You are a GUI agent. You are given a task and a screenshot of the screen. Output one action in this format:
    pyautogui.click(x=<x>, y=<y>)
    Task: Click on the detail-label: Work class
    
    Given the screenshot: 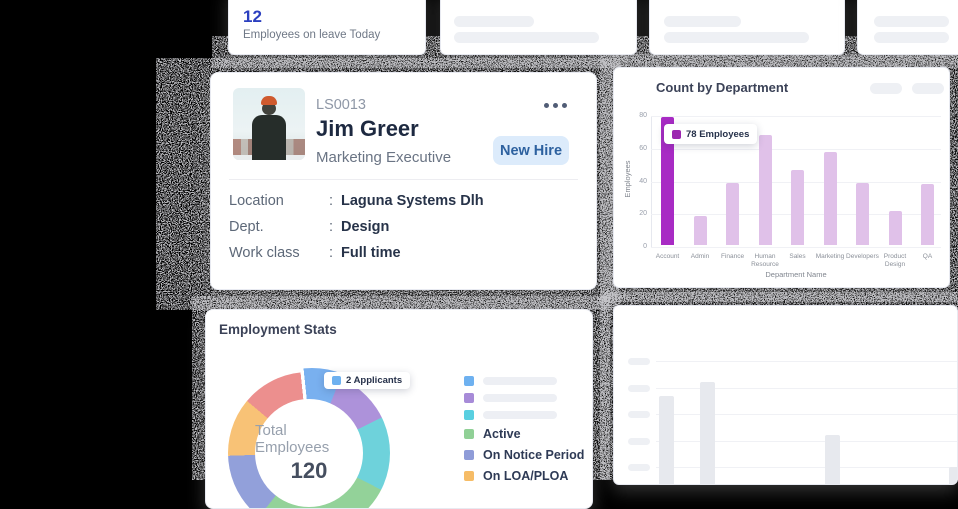 What is the action you would take?
    pyautogui.click(x=264, y=253)
    